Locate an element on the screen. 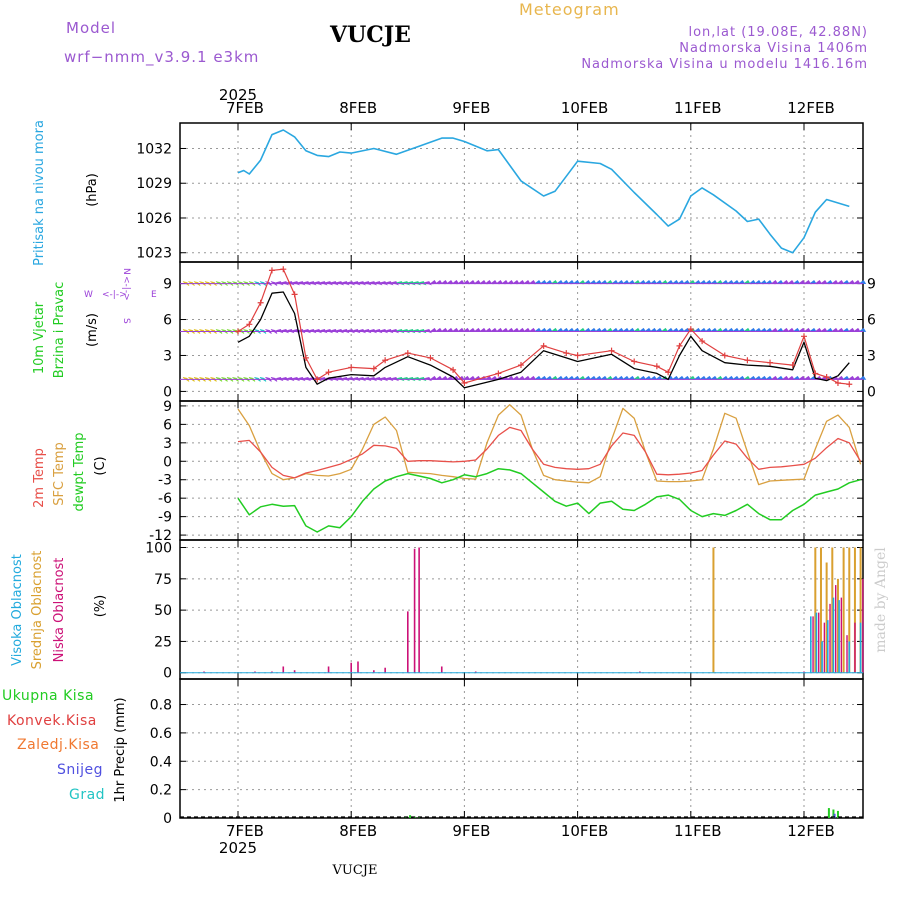 The height and width of the screenshot is (900, 900). compass-ns: <-|-> is located at coordinates (126, 288).